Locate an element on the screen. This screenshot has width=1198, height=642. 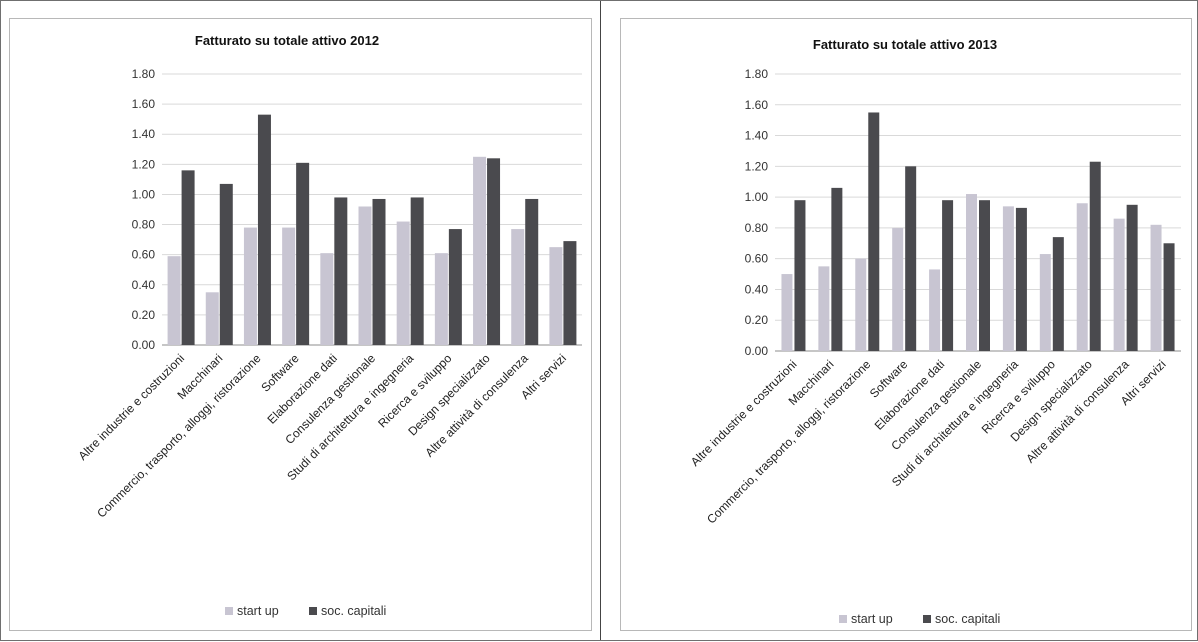
gridlines is located at coordinates (978, 212).